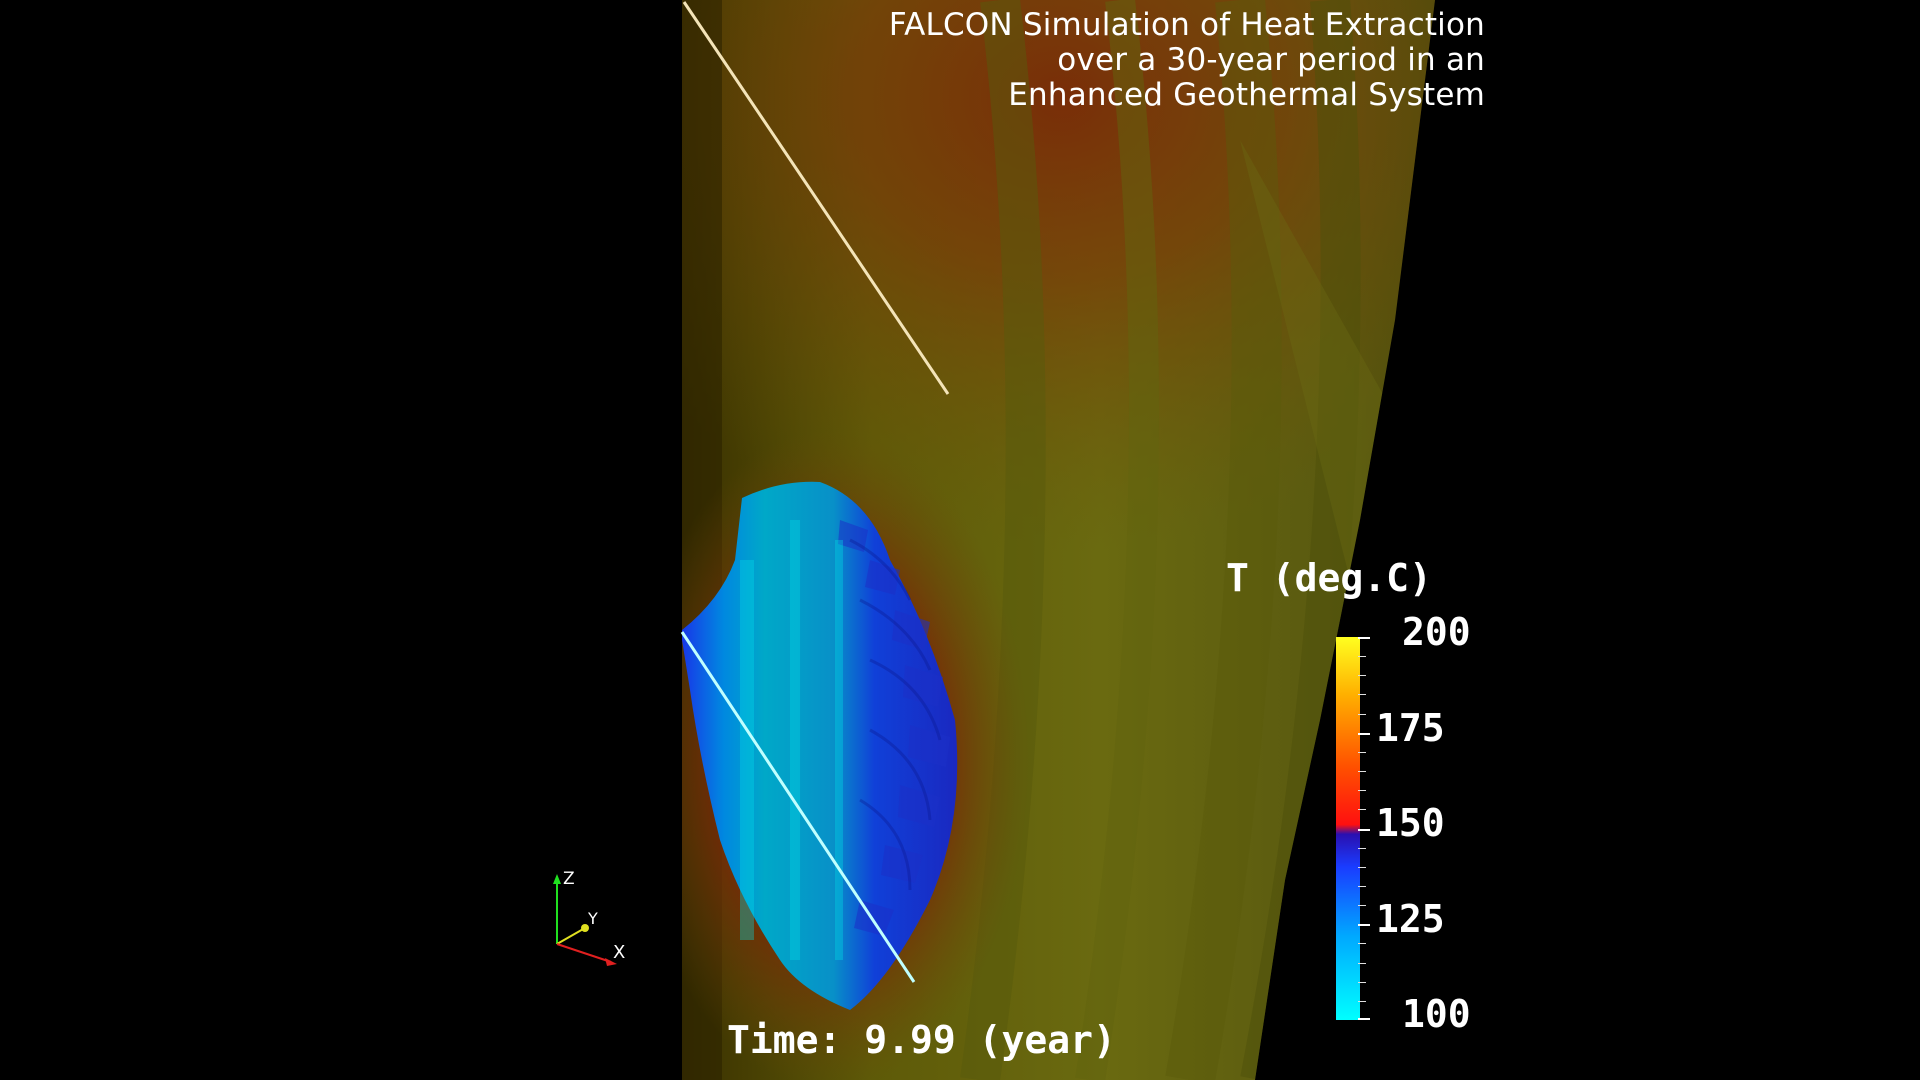 The width and height of the screenshot is (1920, 1080). What do you see at coordinates (1410, 823) in the screenshot?
I see `colorbar-label-150: 150` at bounding box center [1410, 823].